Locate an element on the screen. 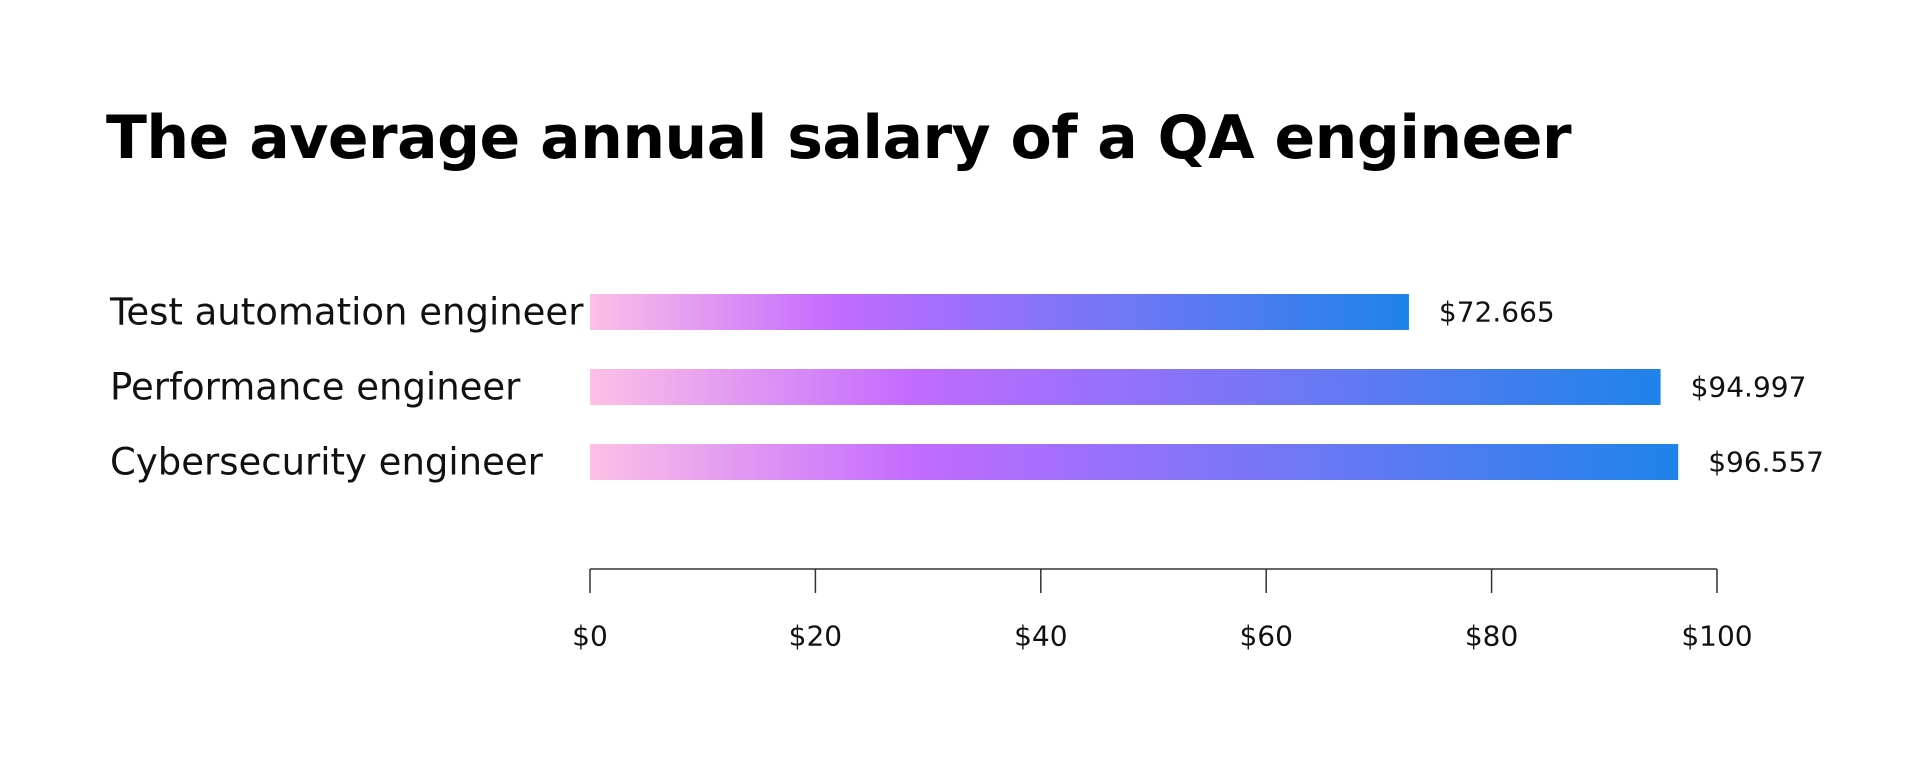  x-tick-label: $40 is located at coordinates (1040, 636).